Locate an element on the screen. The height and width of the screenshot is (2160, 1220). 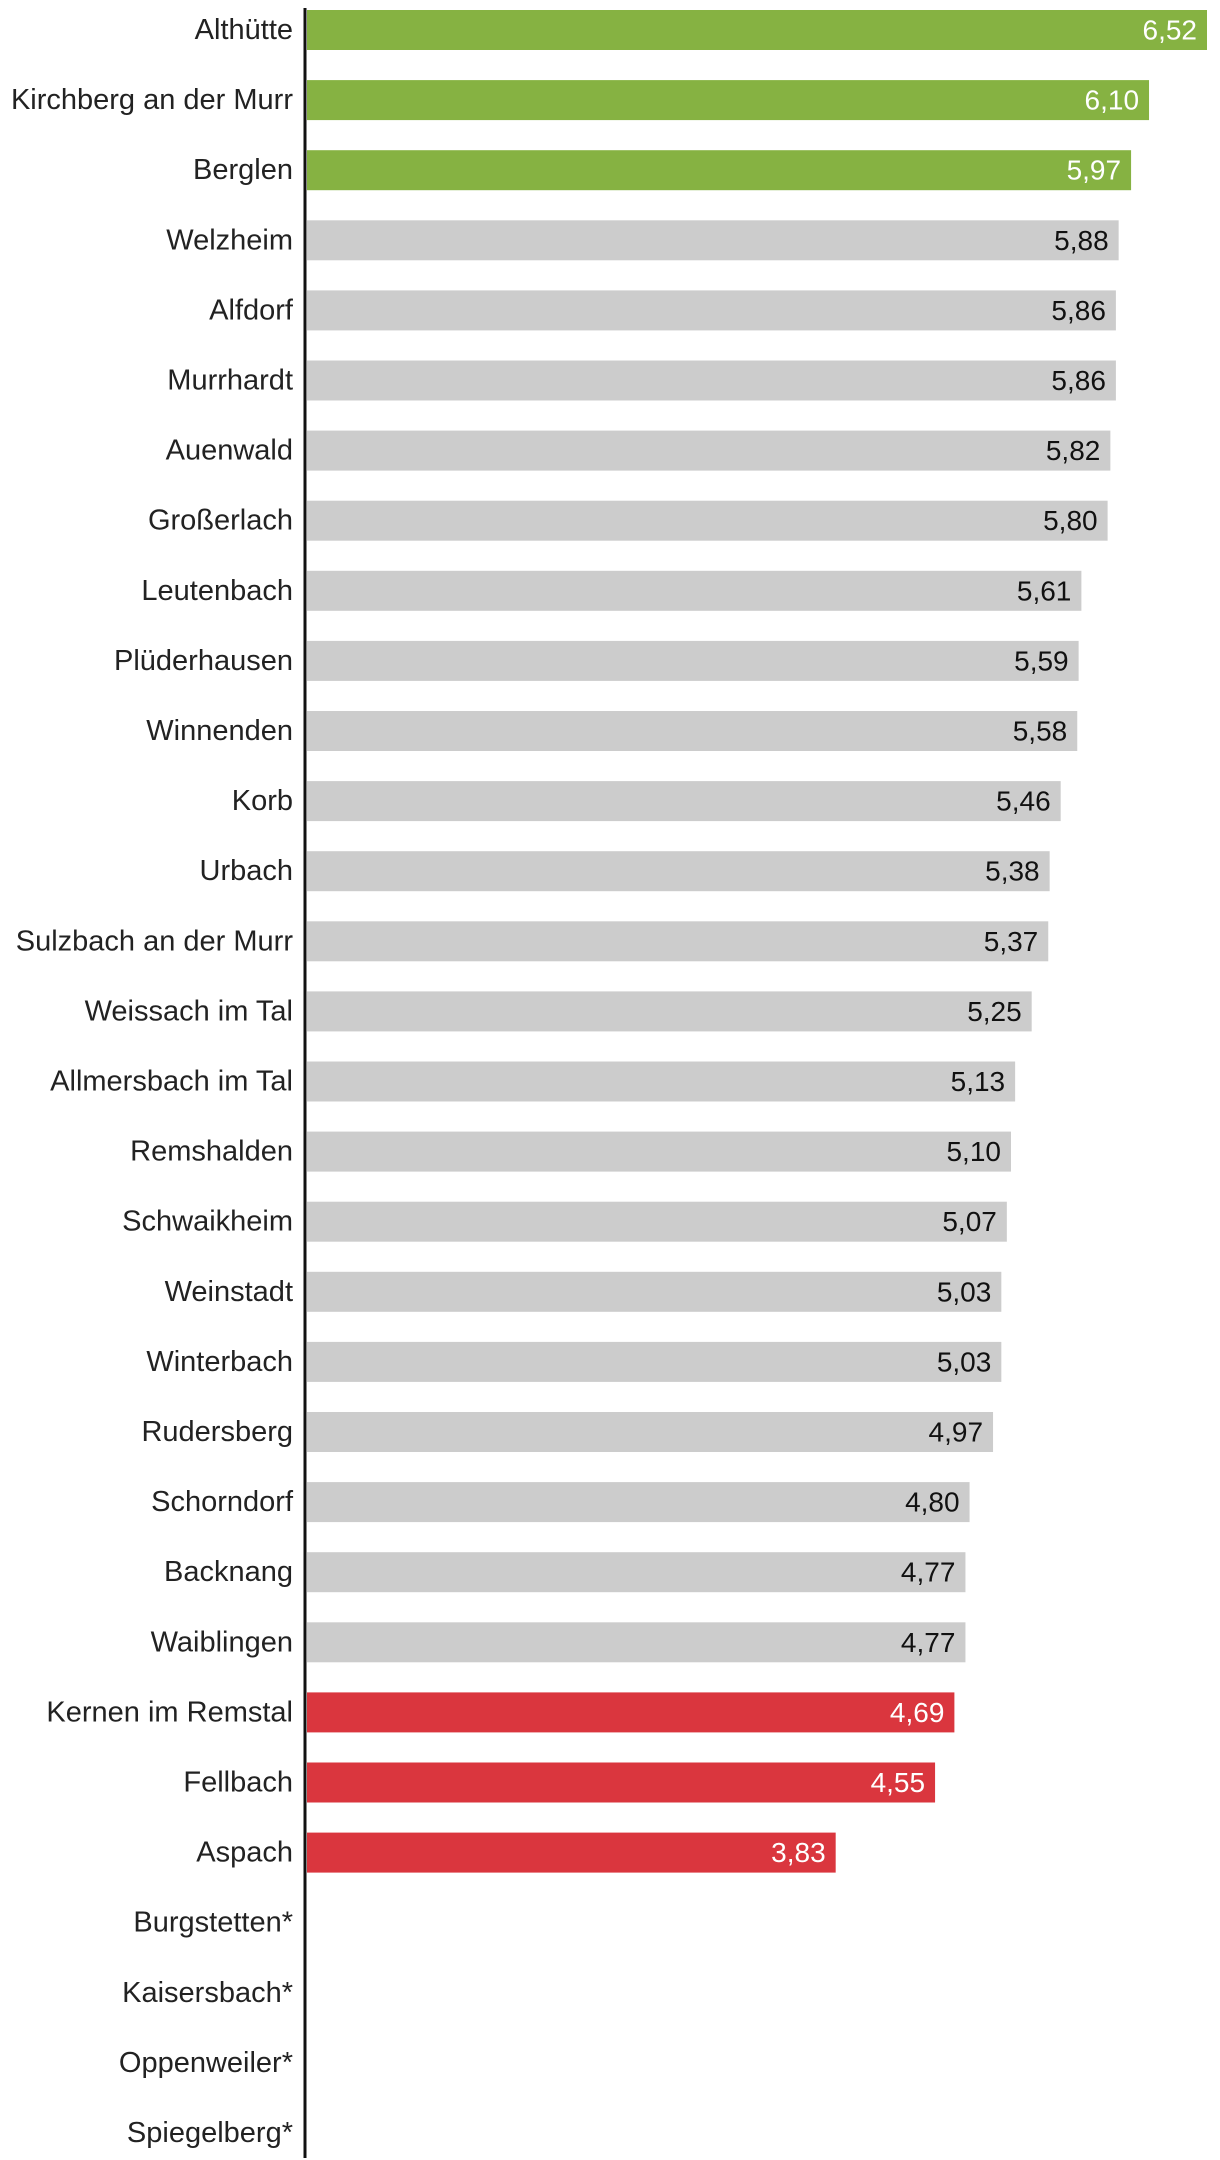
value-label: 5,58 is located at coordinates (1040, 731).